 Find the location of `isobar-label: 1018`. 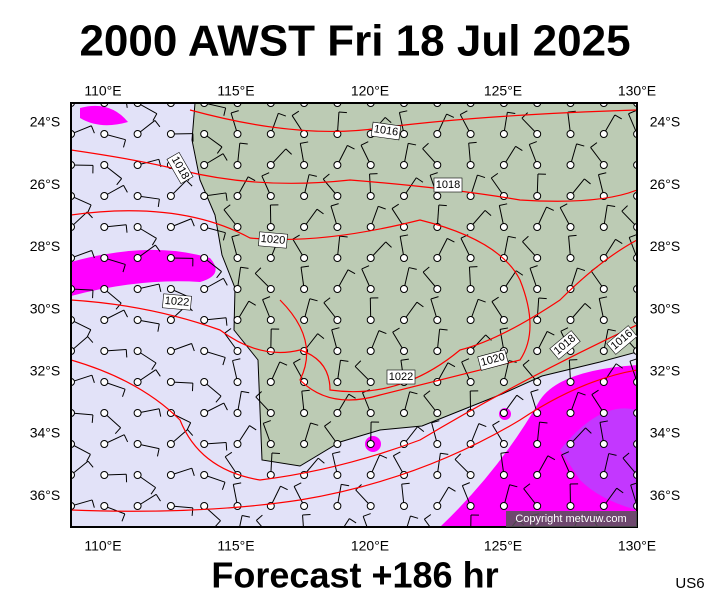

isobar-label: 1018 is located at coordinates (448, 185).